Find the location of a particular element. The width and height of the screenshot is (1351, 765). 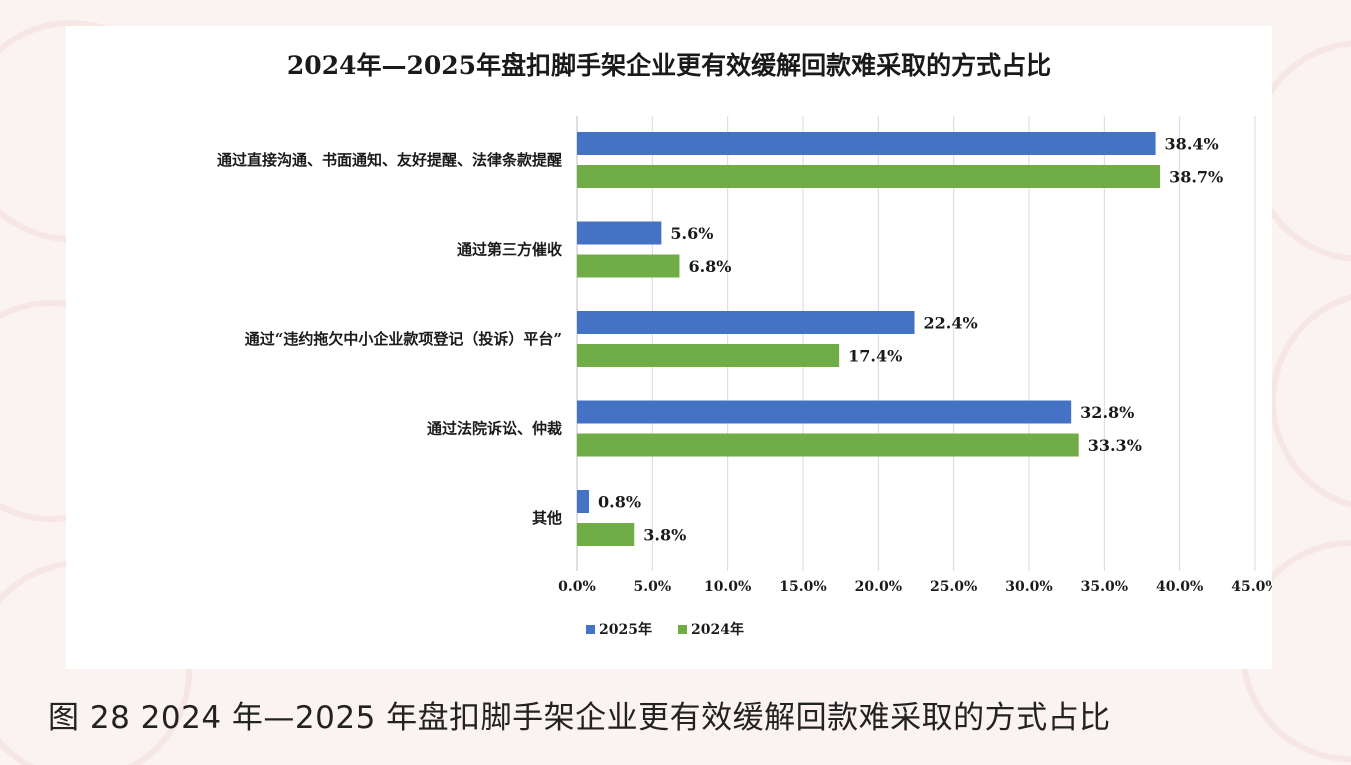

data-label: 5.6% is located at coordinates (691, 233).